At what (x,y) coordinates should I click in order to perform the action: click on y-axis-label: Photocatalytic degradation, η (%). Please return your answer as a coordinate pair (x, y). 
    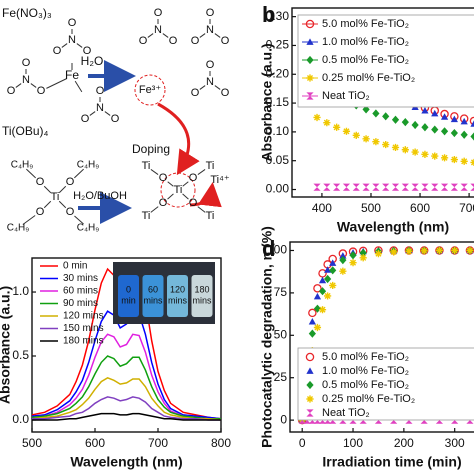
    Looking at the image, I should click on (267, 337).